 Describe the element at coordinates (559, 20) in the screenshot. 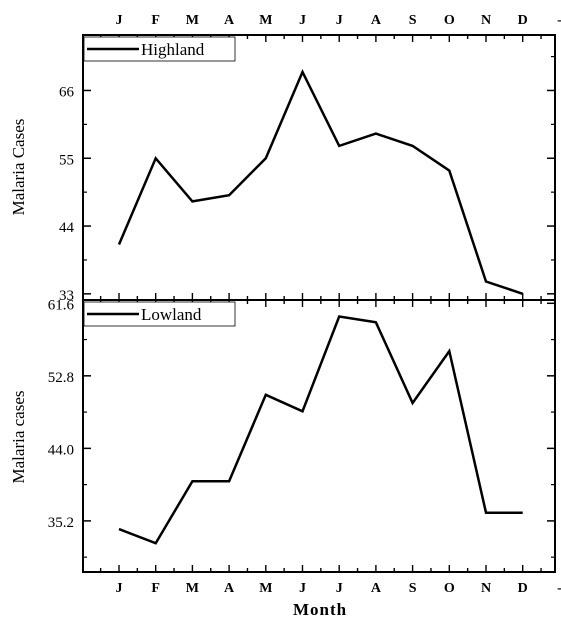

I see `x-tick-label-top: -` at that location.